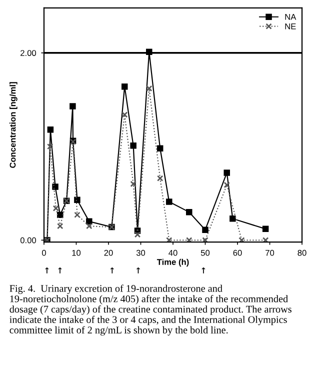 The height and width of the screenshot is (377, 312). What do you see at coordinates (28, 53) in the screenshot?
I see `y-tick-label: 2.00` at bounding box center [28, 53].